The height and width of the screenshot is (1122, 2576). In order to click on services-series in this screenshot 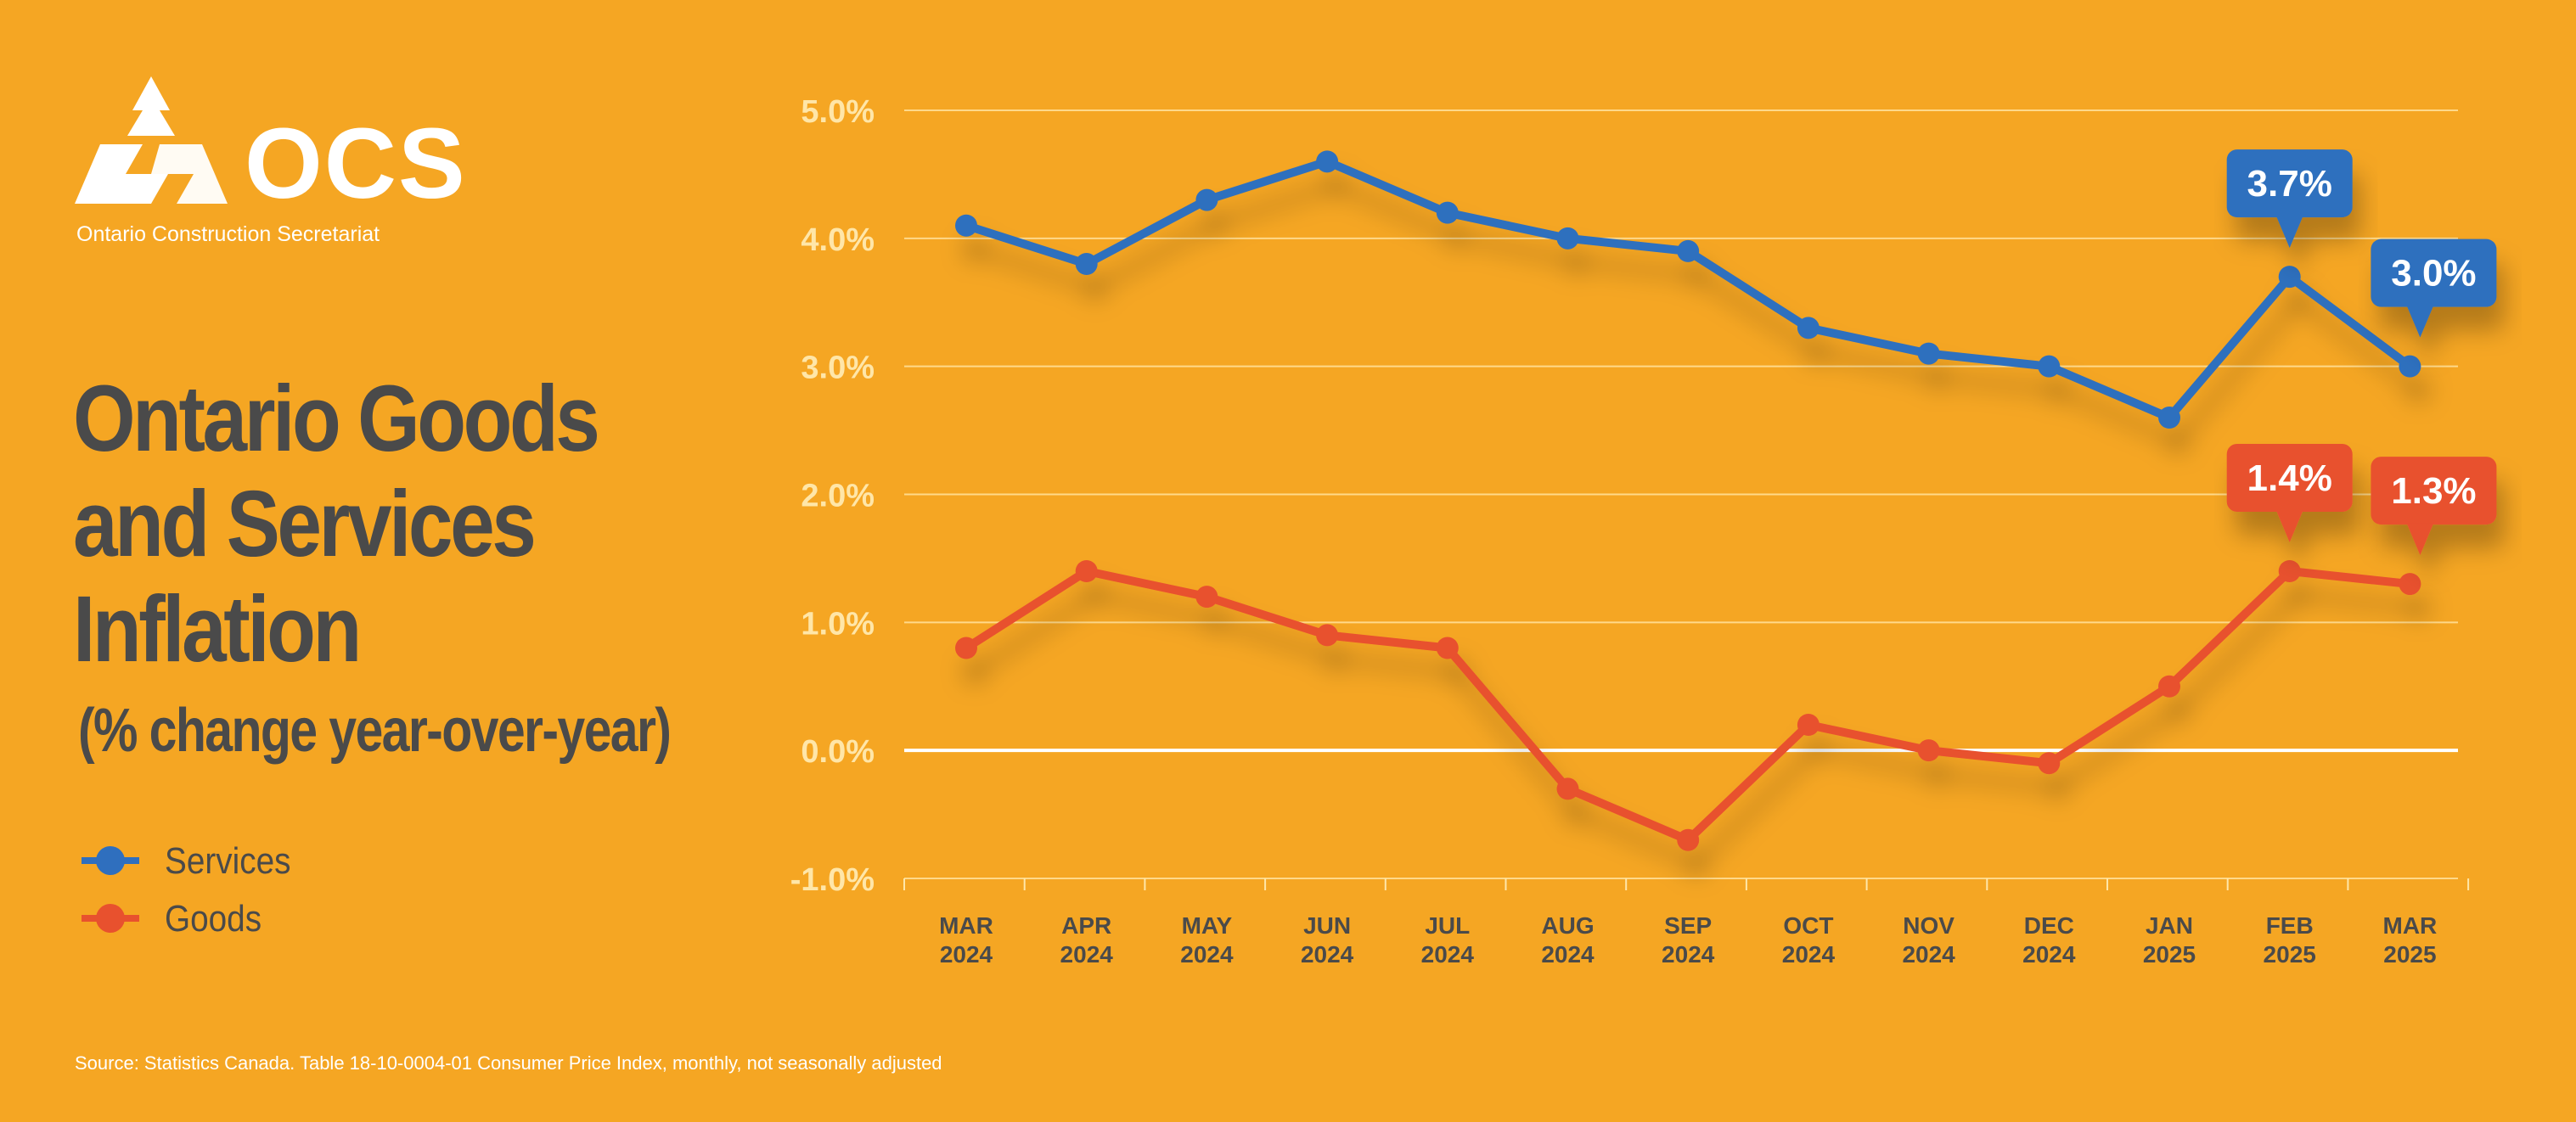, I will do `click(1688, 289)`.